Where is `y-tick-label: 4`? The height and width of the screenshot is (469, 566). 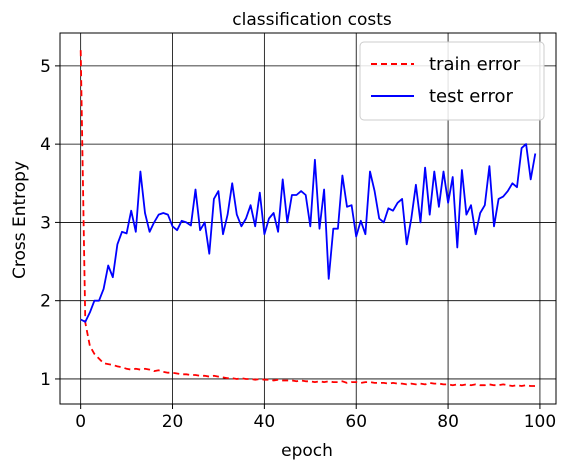 y-tick-label: 4 is located at coordinates (45, 145).